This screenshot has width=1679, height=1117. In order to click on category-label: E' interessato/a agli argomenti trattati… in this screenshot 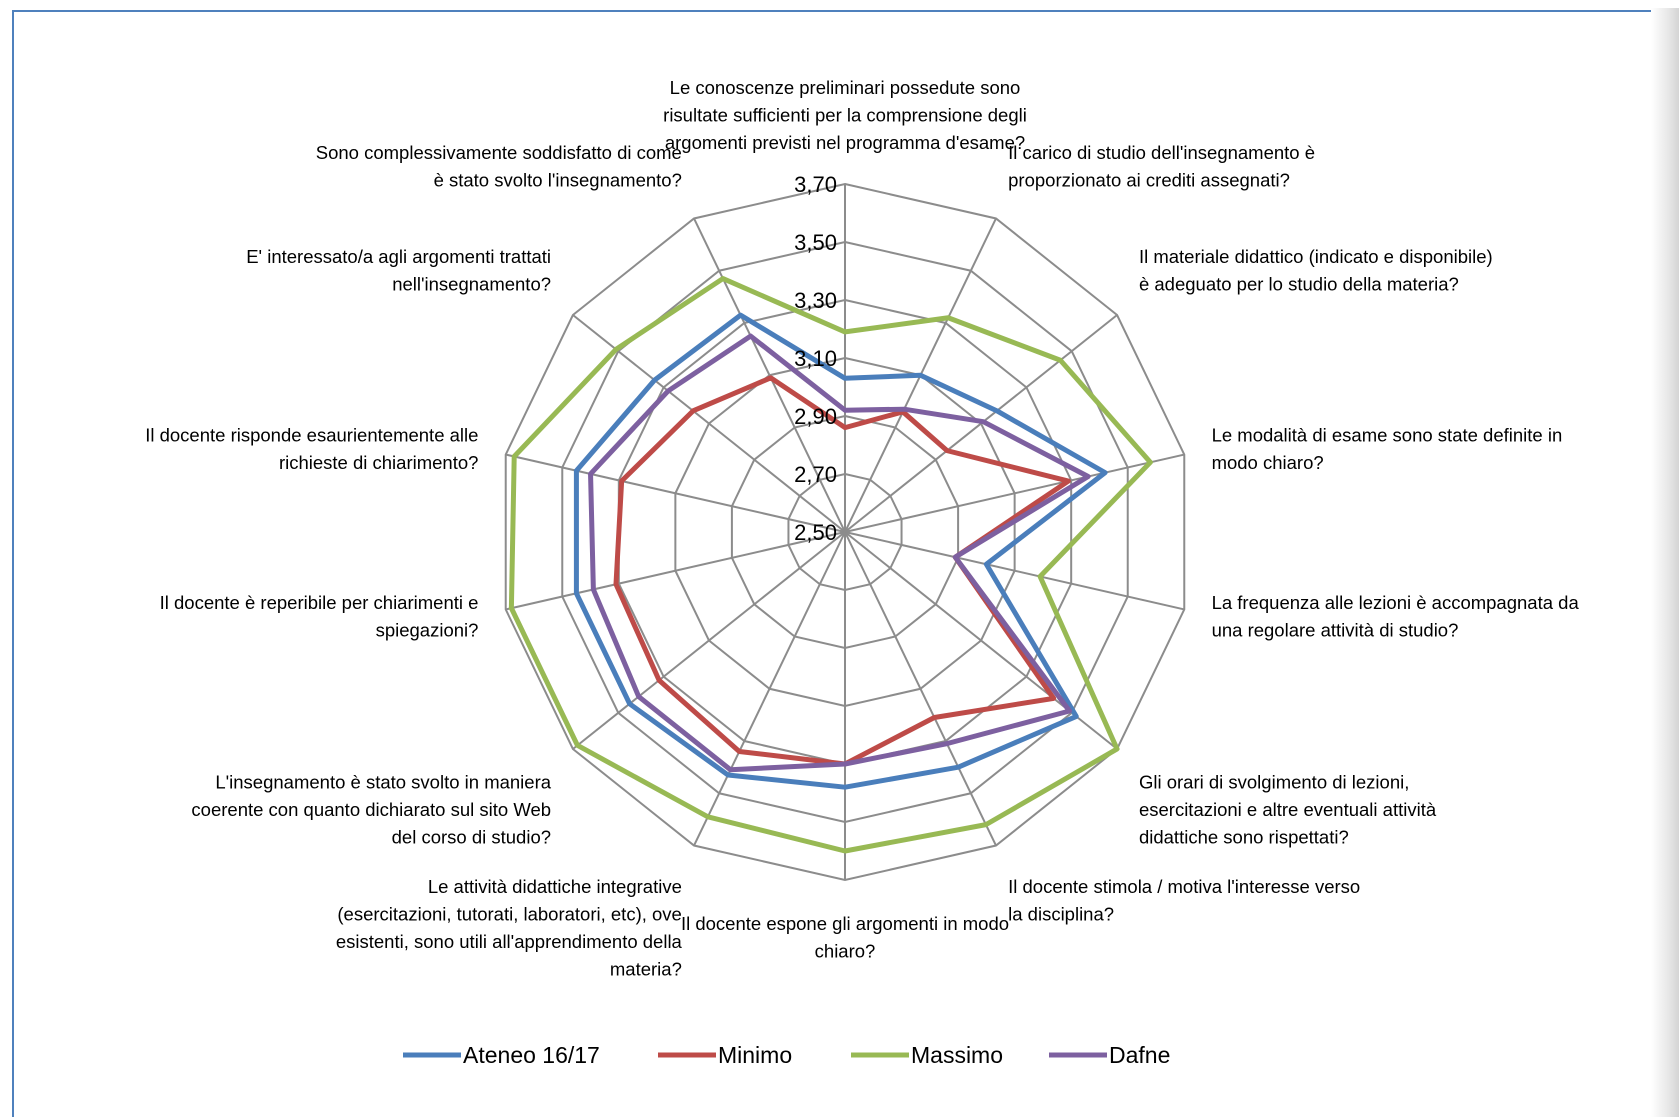, I will do `click(398, 270)`.